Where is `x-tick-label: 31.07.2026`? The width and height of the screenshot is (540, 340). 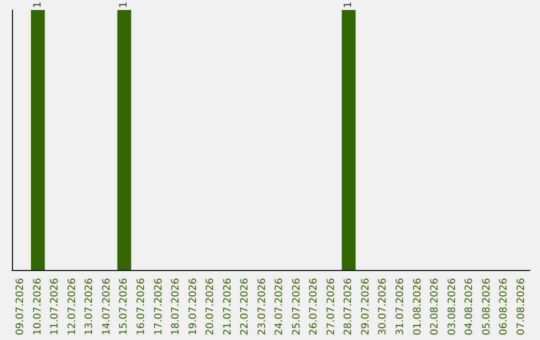 x-tick-label: 31.07.2026 is located at coordinates (400, 307).